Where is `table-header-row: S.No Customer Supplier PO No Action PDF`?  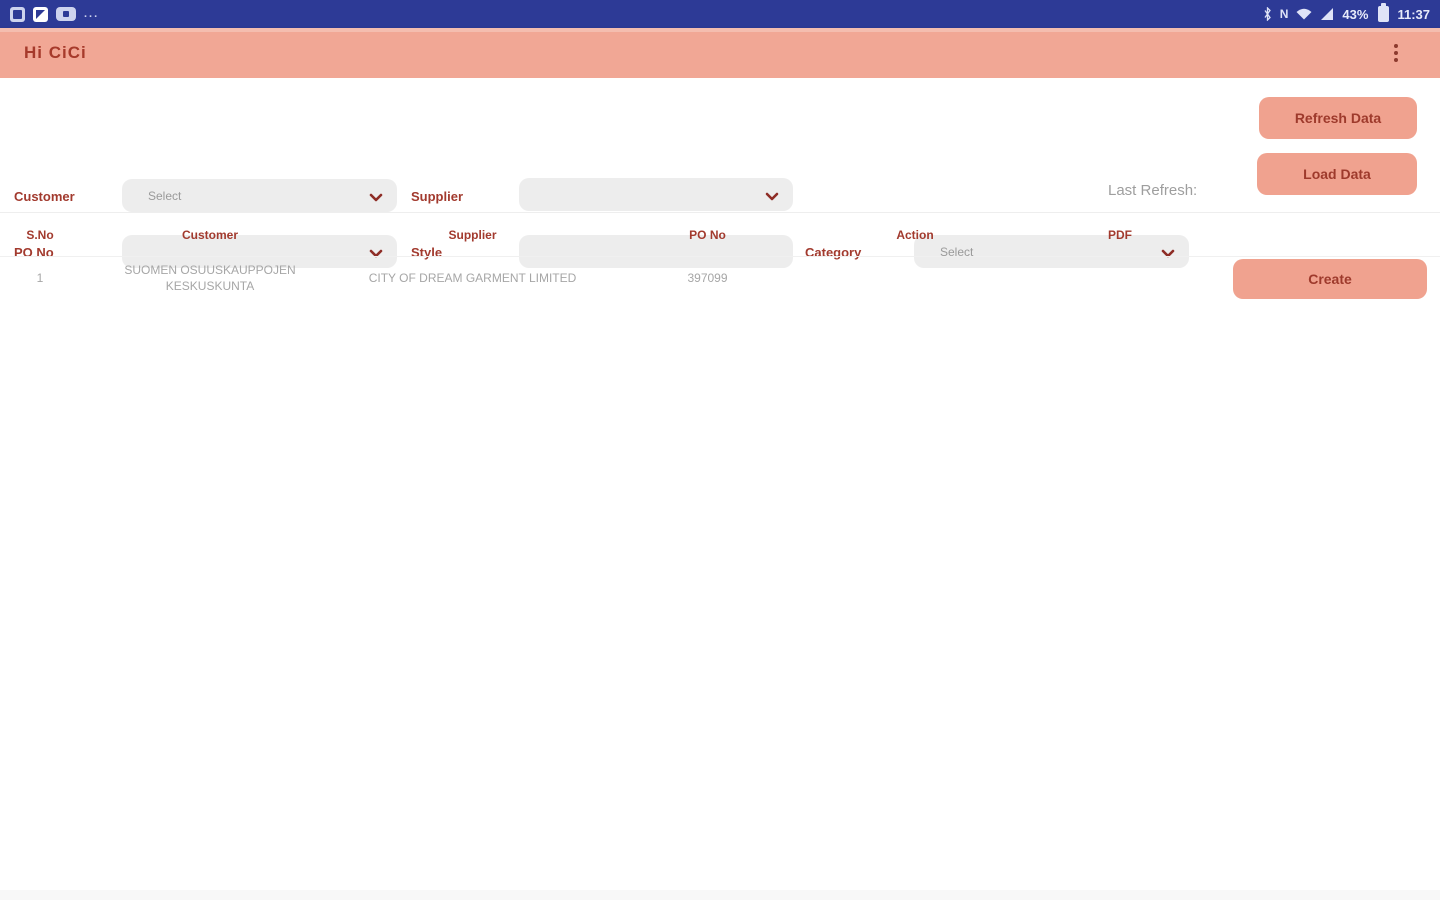 table-header-row: S.No Customer Supplier PO No Action PDF is located at coordinates (720, 235).